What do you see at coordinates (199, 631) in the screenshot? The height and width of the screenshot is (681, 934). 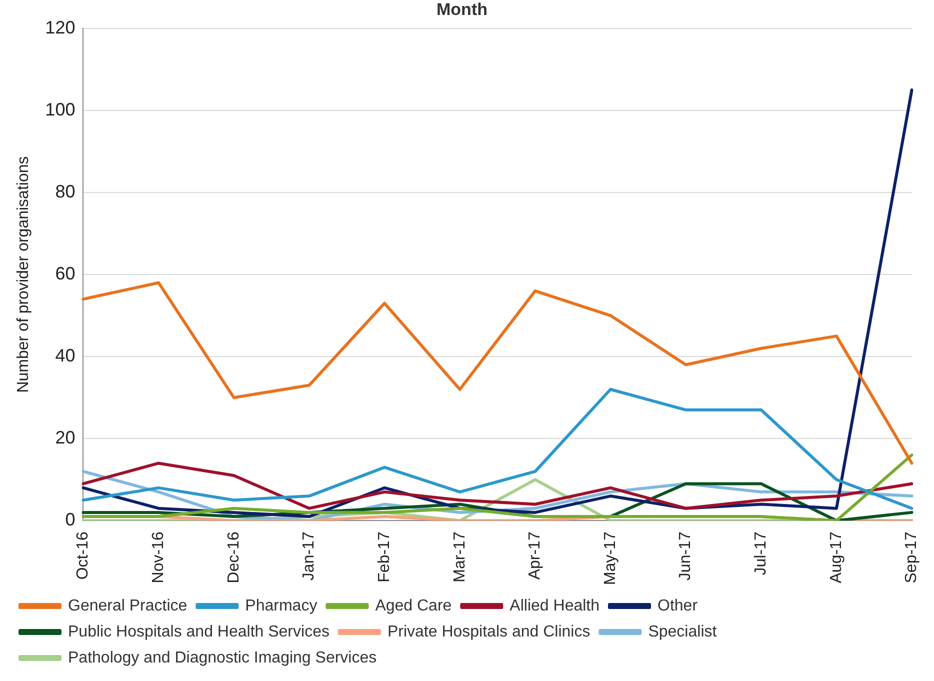 I see `legend-label: Public Hospitals and Health Services` at bounding box center [199, 631].